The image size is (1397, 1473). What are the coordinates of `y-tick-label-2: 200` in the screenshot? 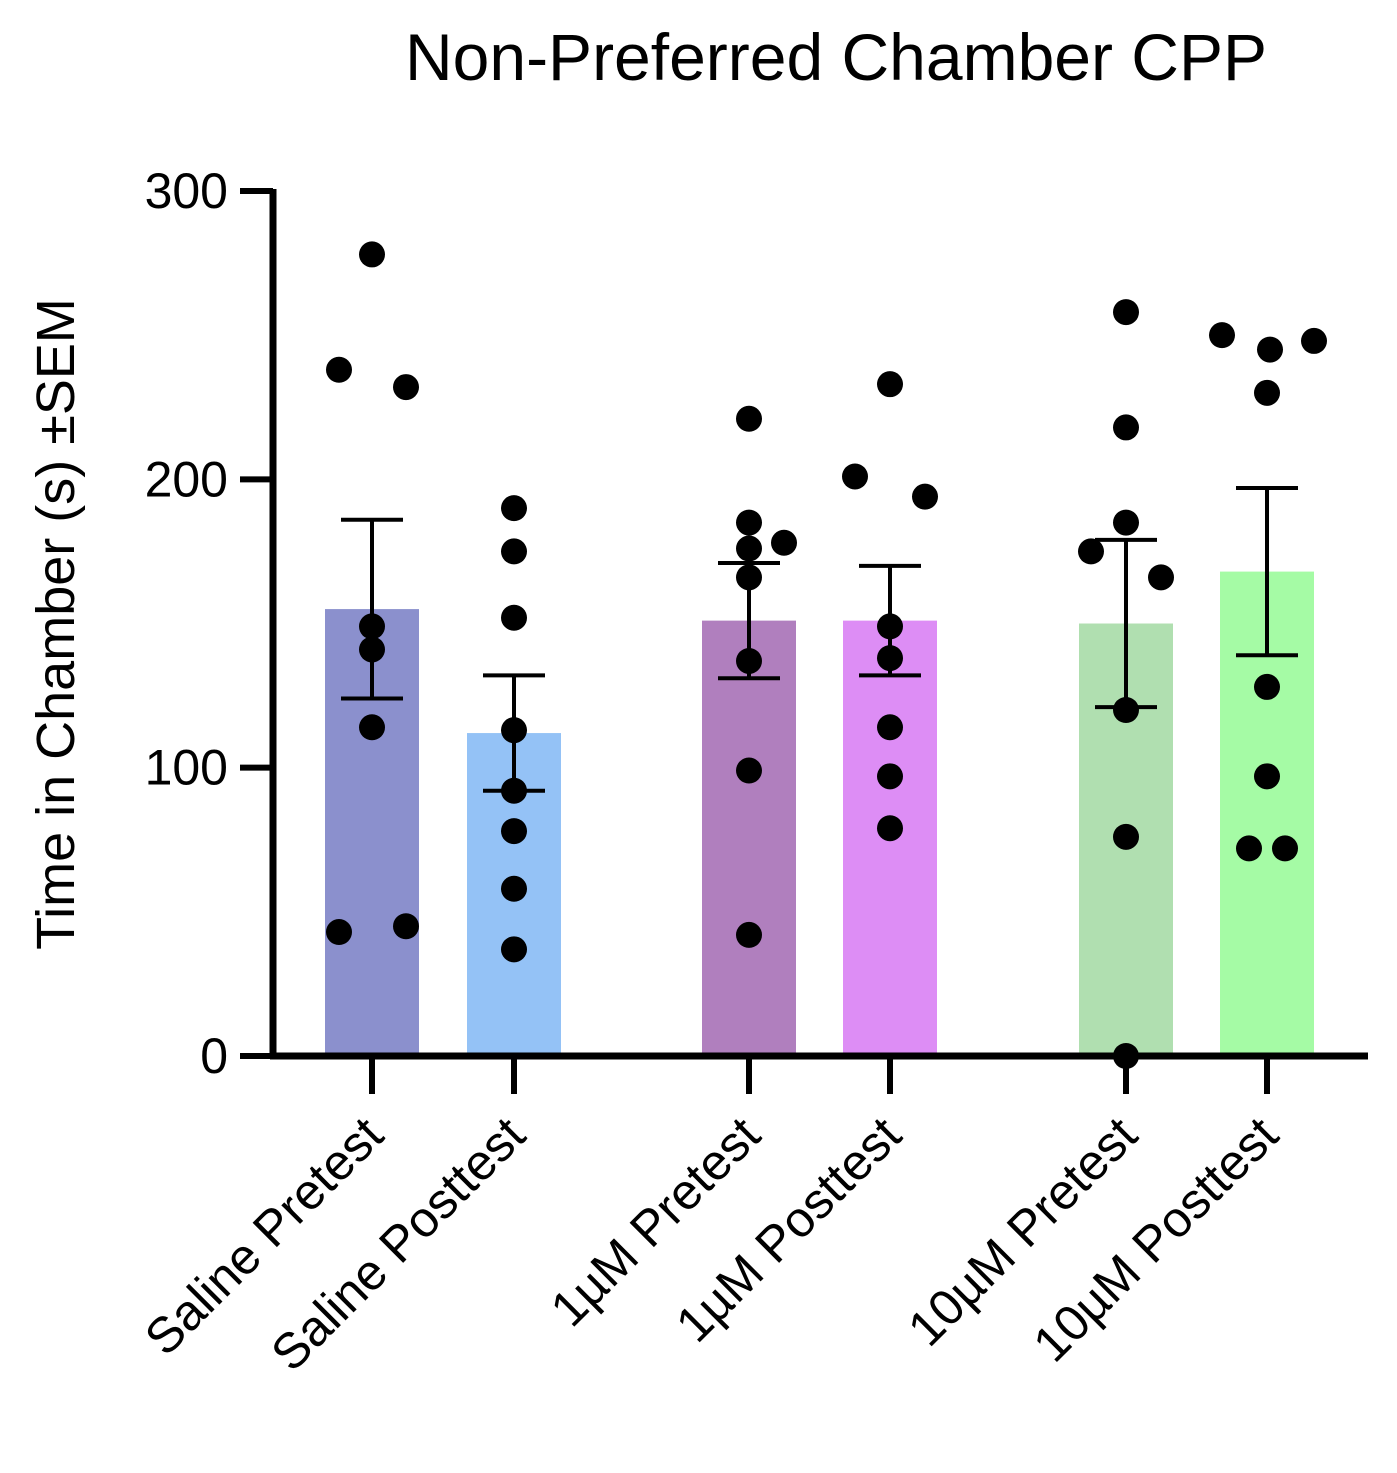 It's located at (186, 479).